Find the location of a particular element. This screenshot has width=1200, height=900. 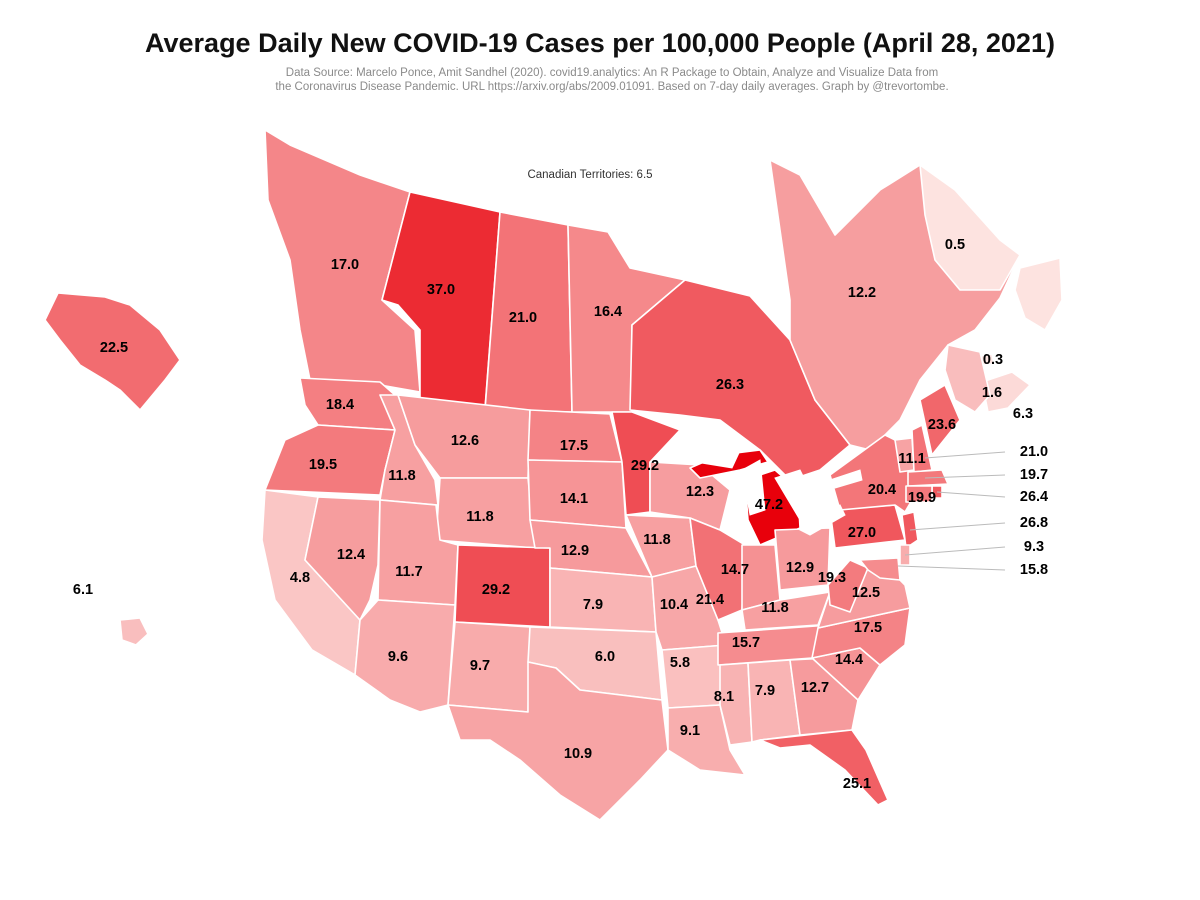

value-label-va: 12.5 is located at coordinates (866, 593).